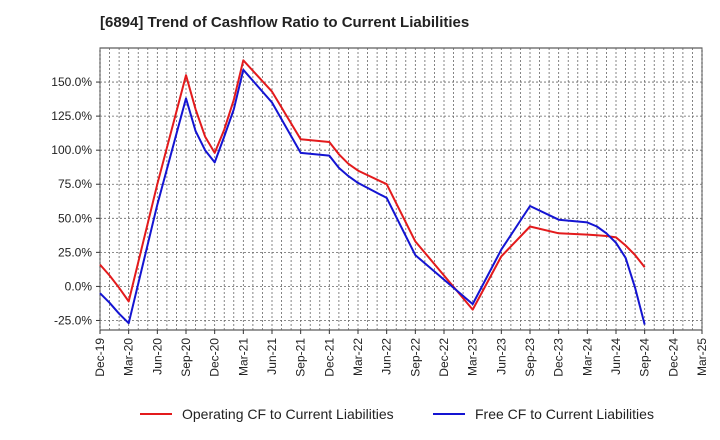 The width and height of the screenshot is (720, 440). What do you see at coordinates (301, 357) in the screenshot?
I see `x-tick-label: Sep-21` at bounding box center [301, 357].